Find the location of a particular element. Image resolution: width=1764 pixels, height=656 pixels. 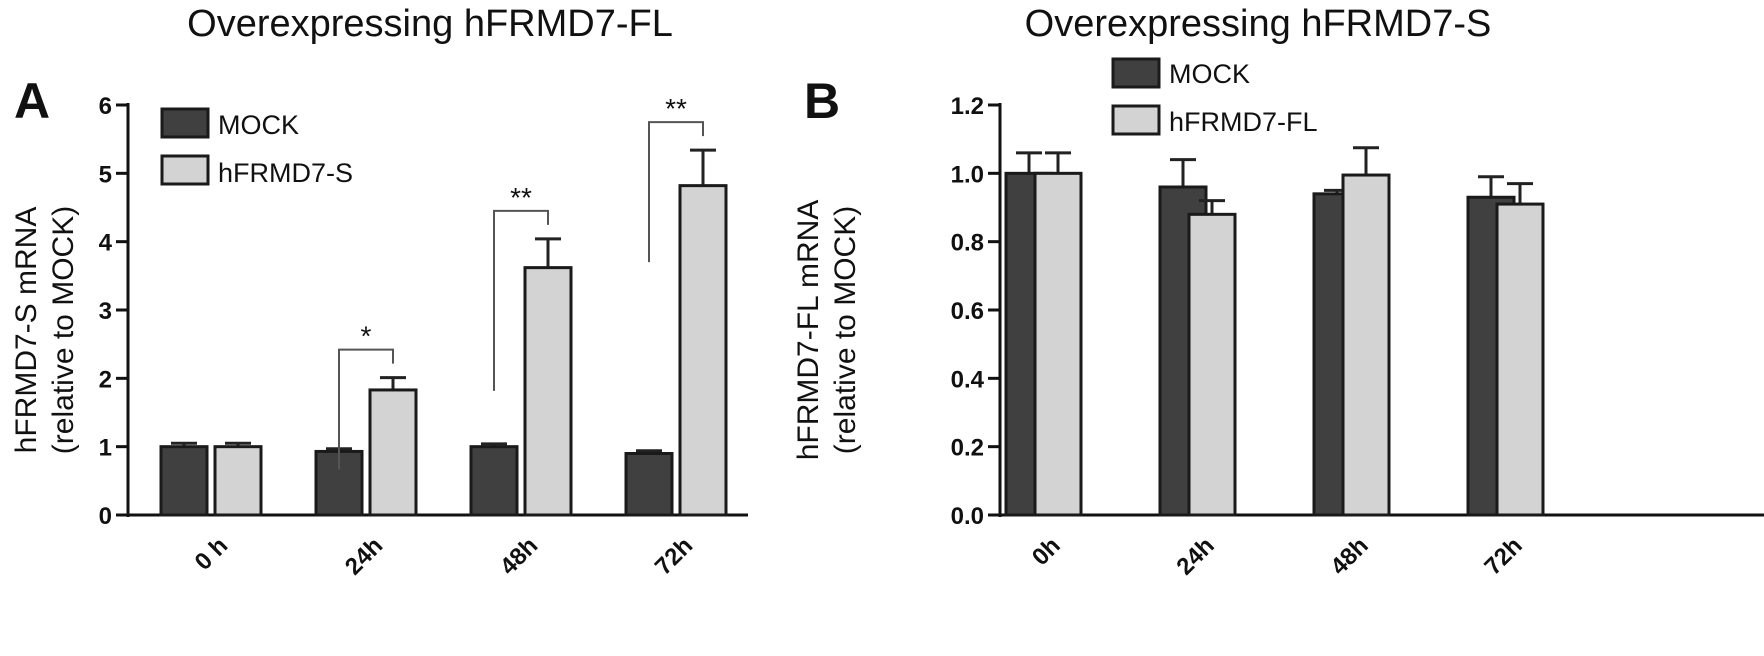

y-tick-label: 0.4 is located at coordinates (968, 379).